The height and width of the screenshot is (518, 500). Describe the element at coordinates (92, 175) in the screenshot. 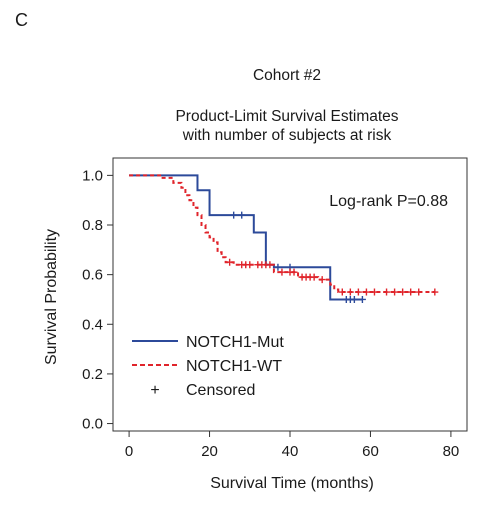

I see `y-tick-label: 1.0` at that location.